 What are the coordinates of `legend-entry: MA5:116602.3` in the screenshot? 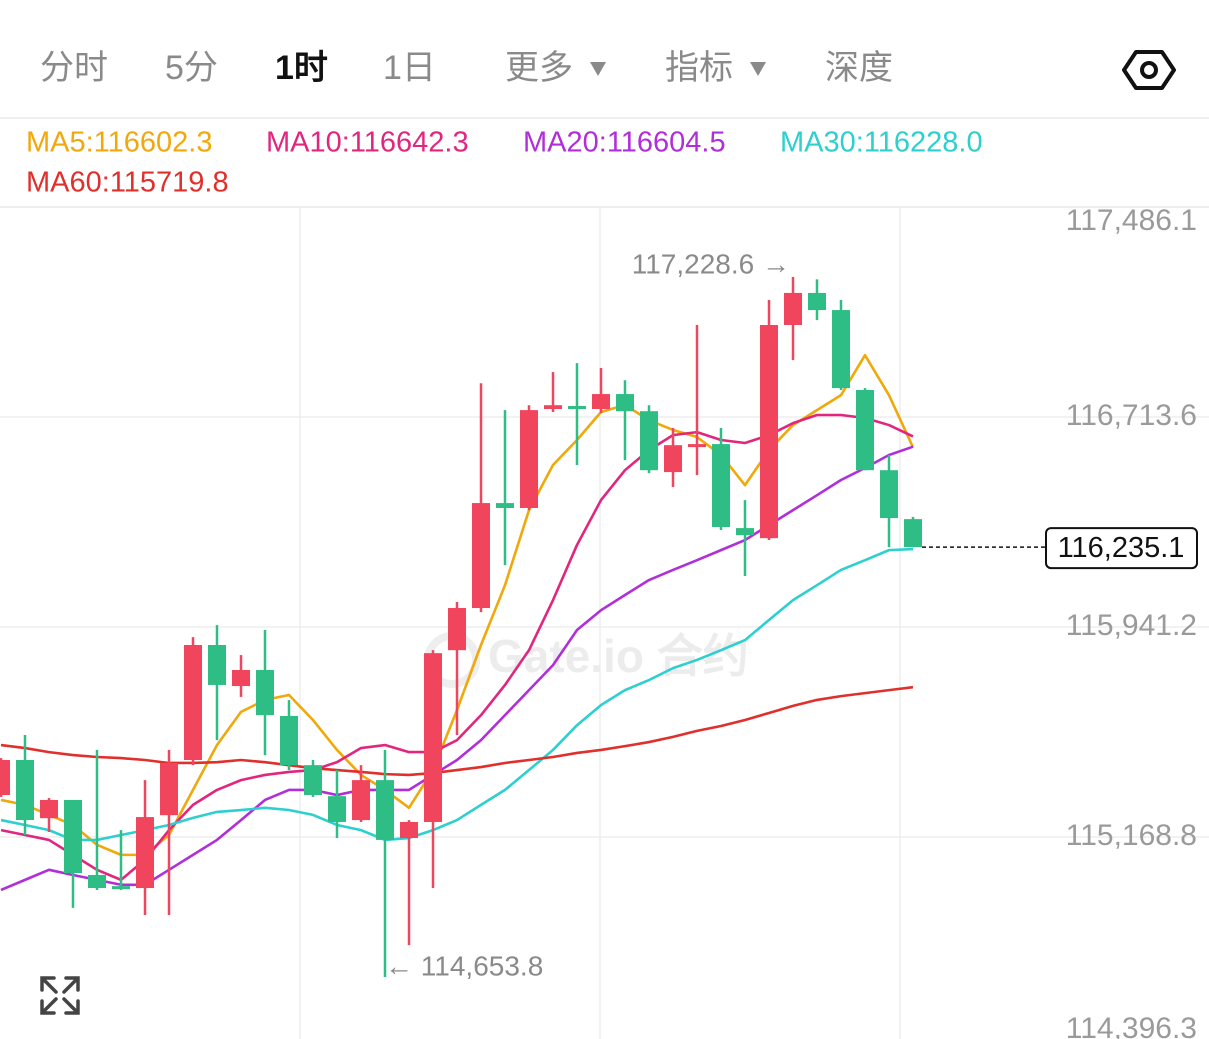 It's located at (119, 143).